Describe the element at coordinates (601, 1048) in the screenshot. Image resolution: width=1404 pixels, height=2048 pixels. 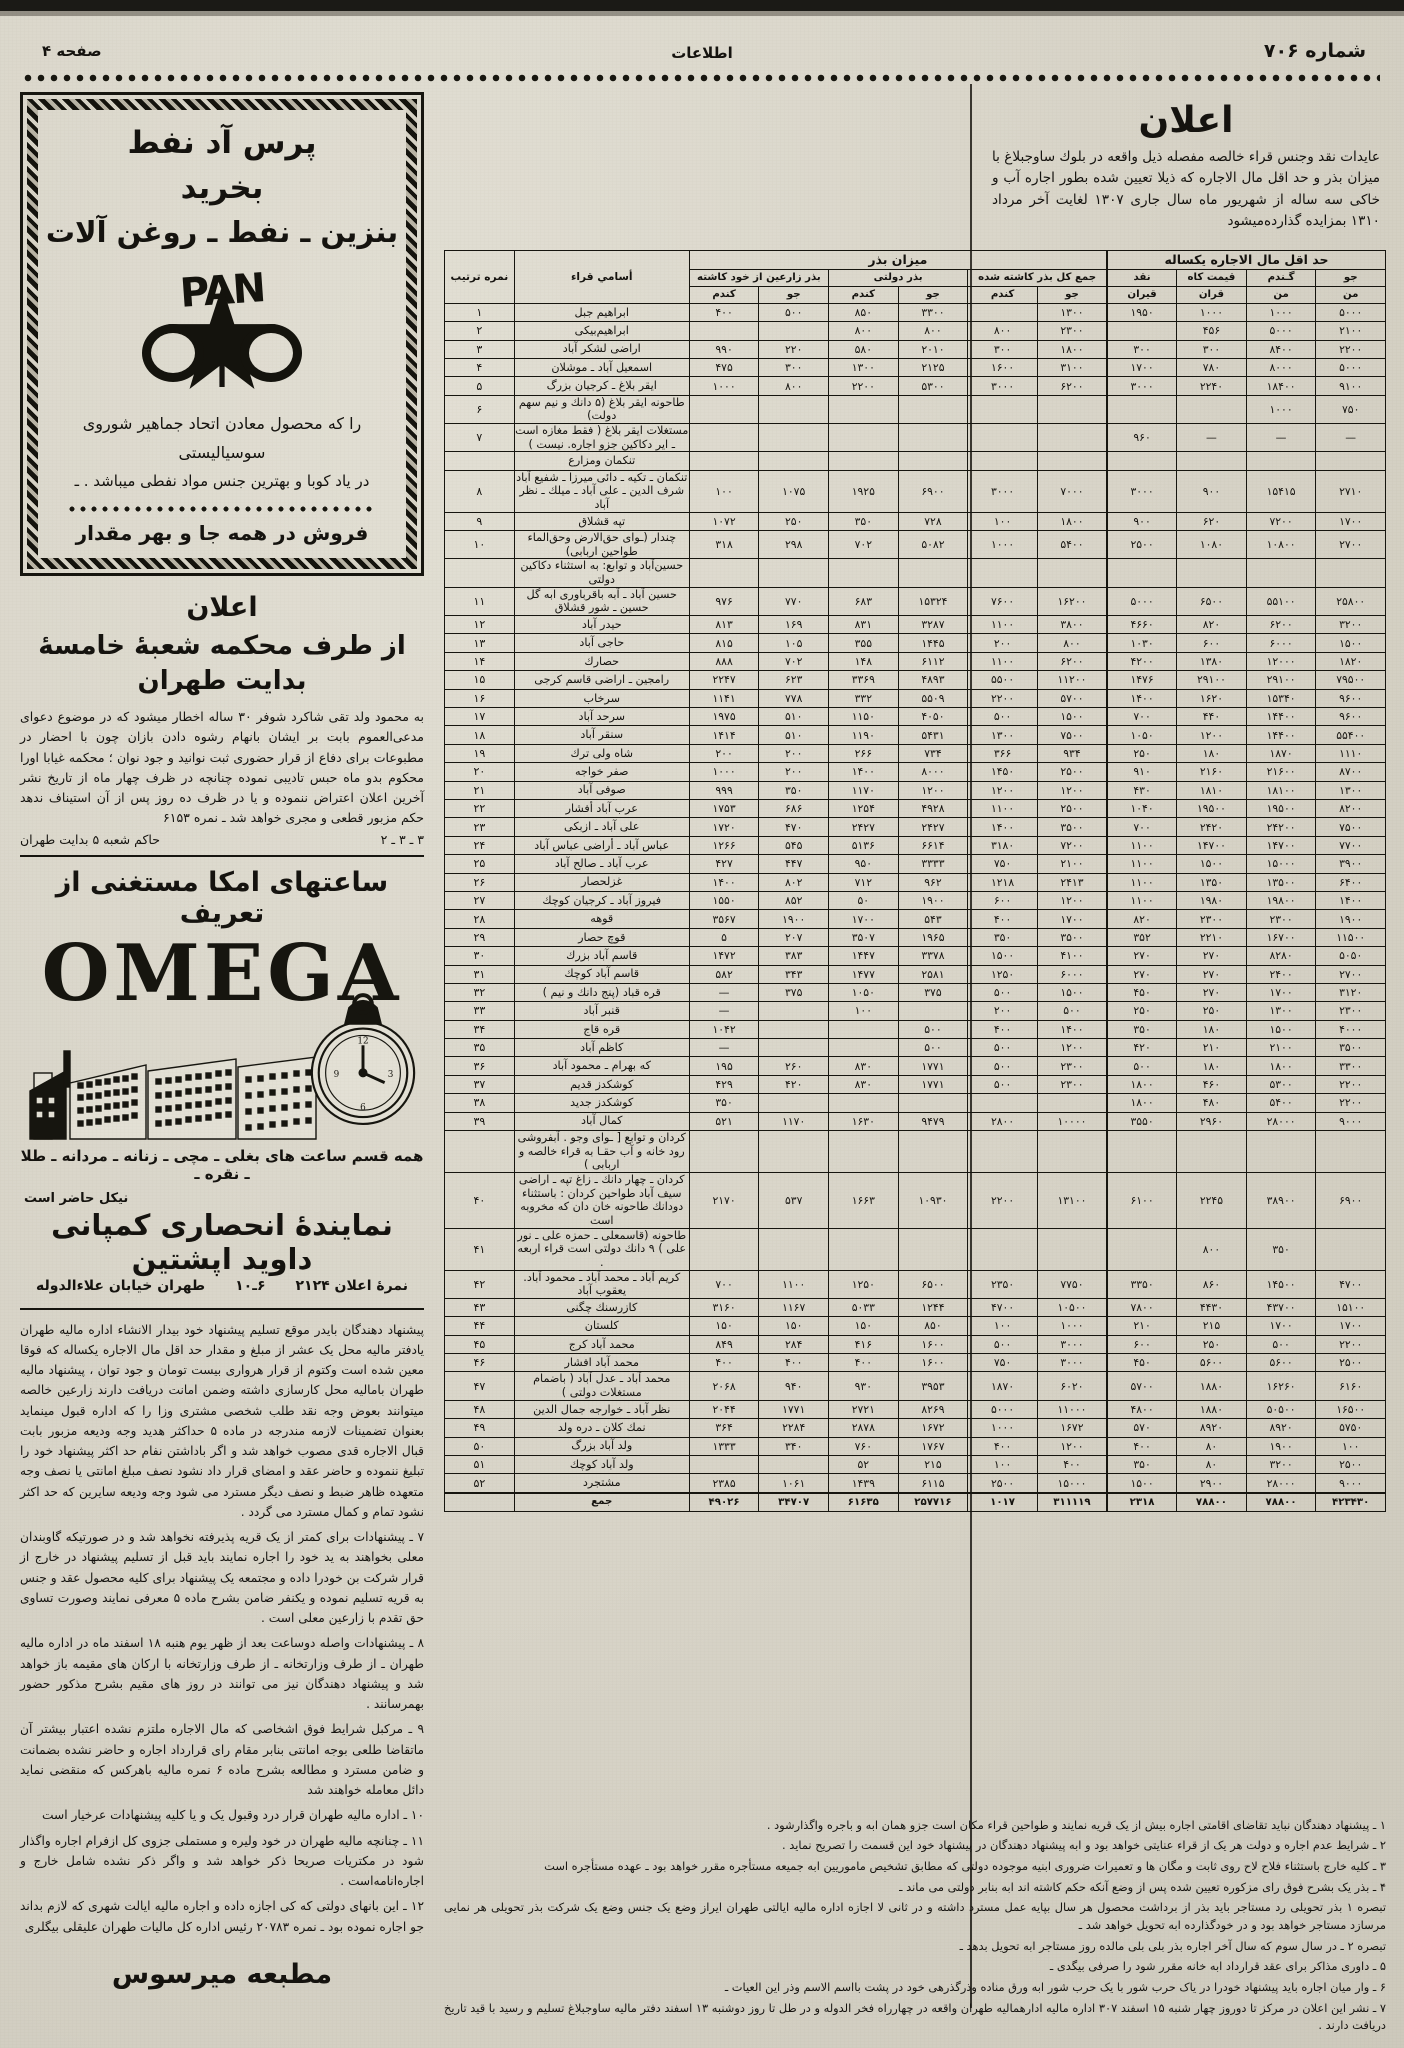
I see `cell-village-name: کاظم آباد` at that location.